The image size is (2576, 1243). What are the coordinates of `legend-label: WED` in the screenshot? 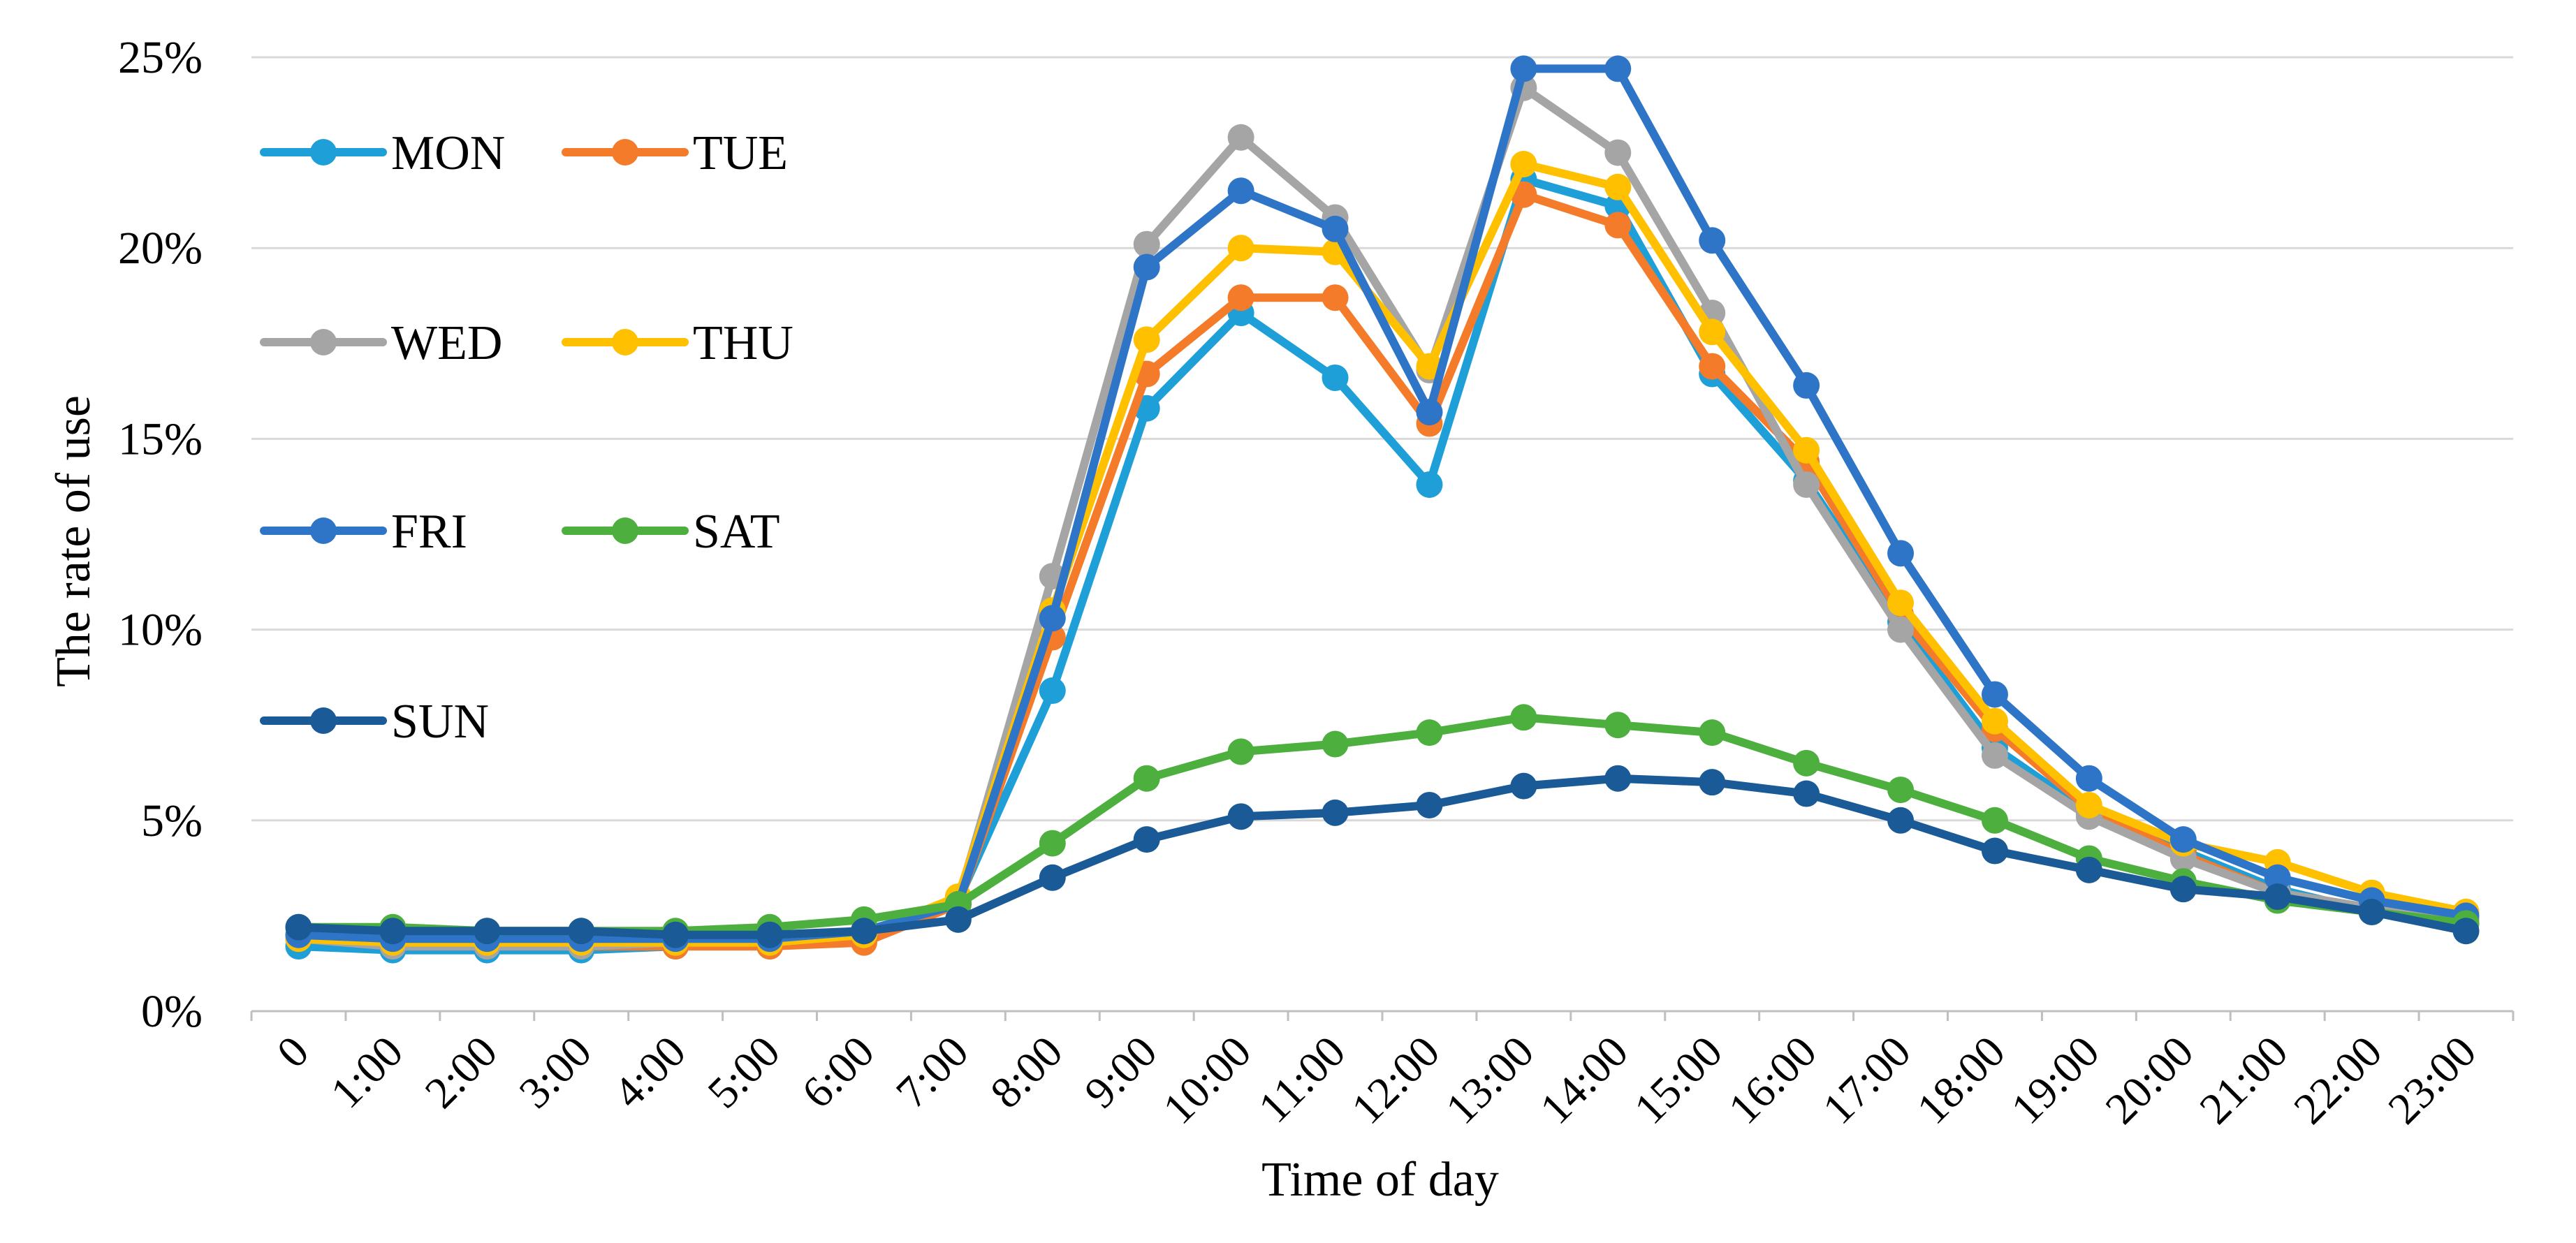 It's located at (447, 343).